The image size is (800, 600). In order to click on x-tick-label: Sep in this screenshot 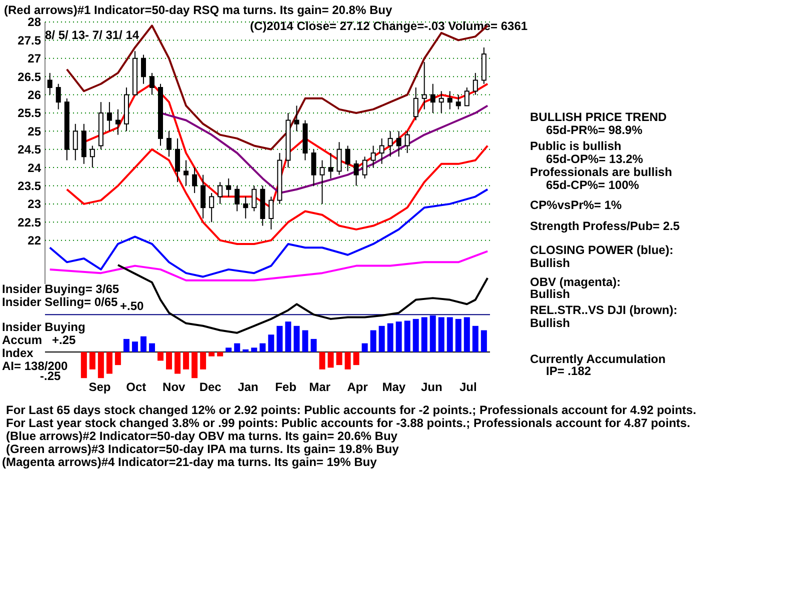, I will do `click(99, 387)`.